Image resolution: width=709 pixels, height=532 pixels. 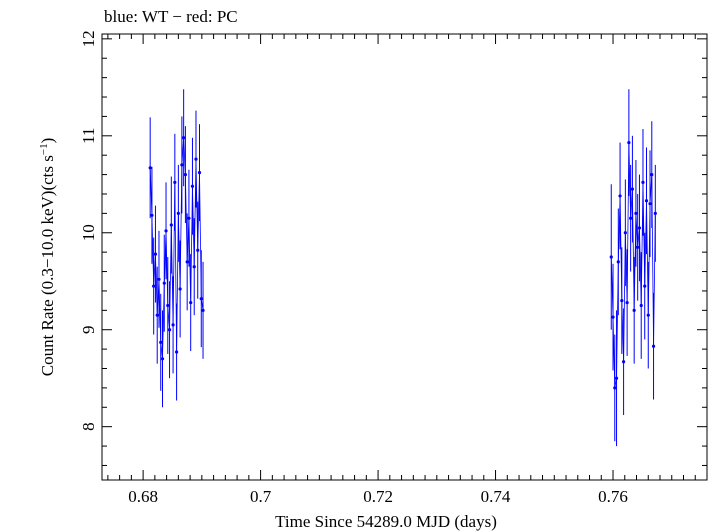 I want to click on x-tick-label: 0.76, so click(x=613, y=496).